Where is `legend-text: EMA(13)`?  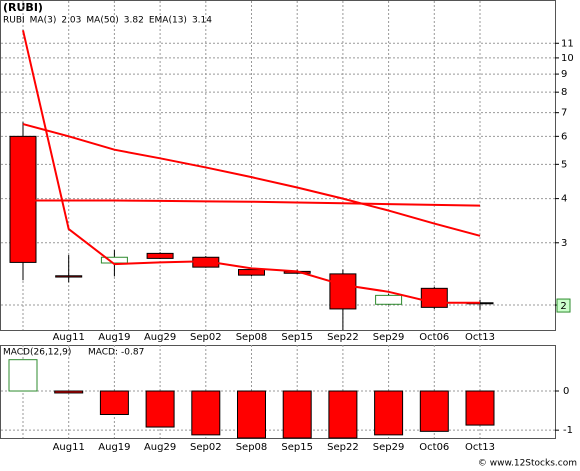
legend-text: EMA(13) is located at coordinates (168, 21).